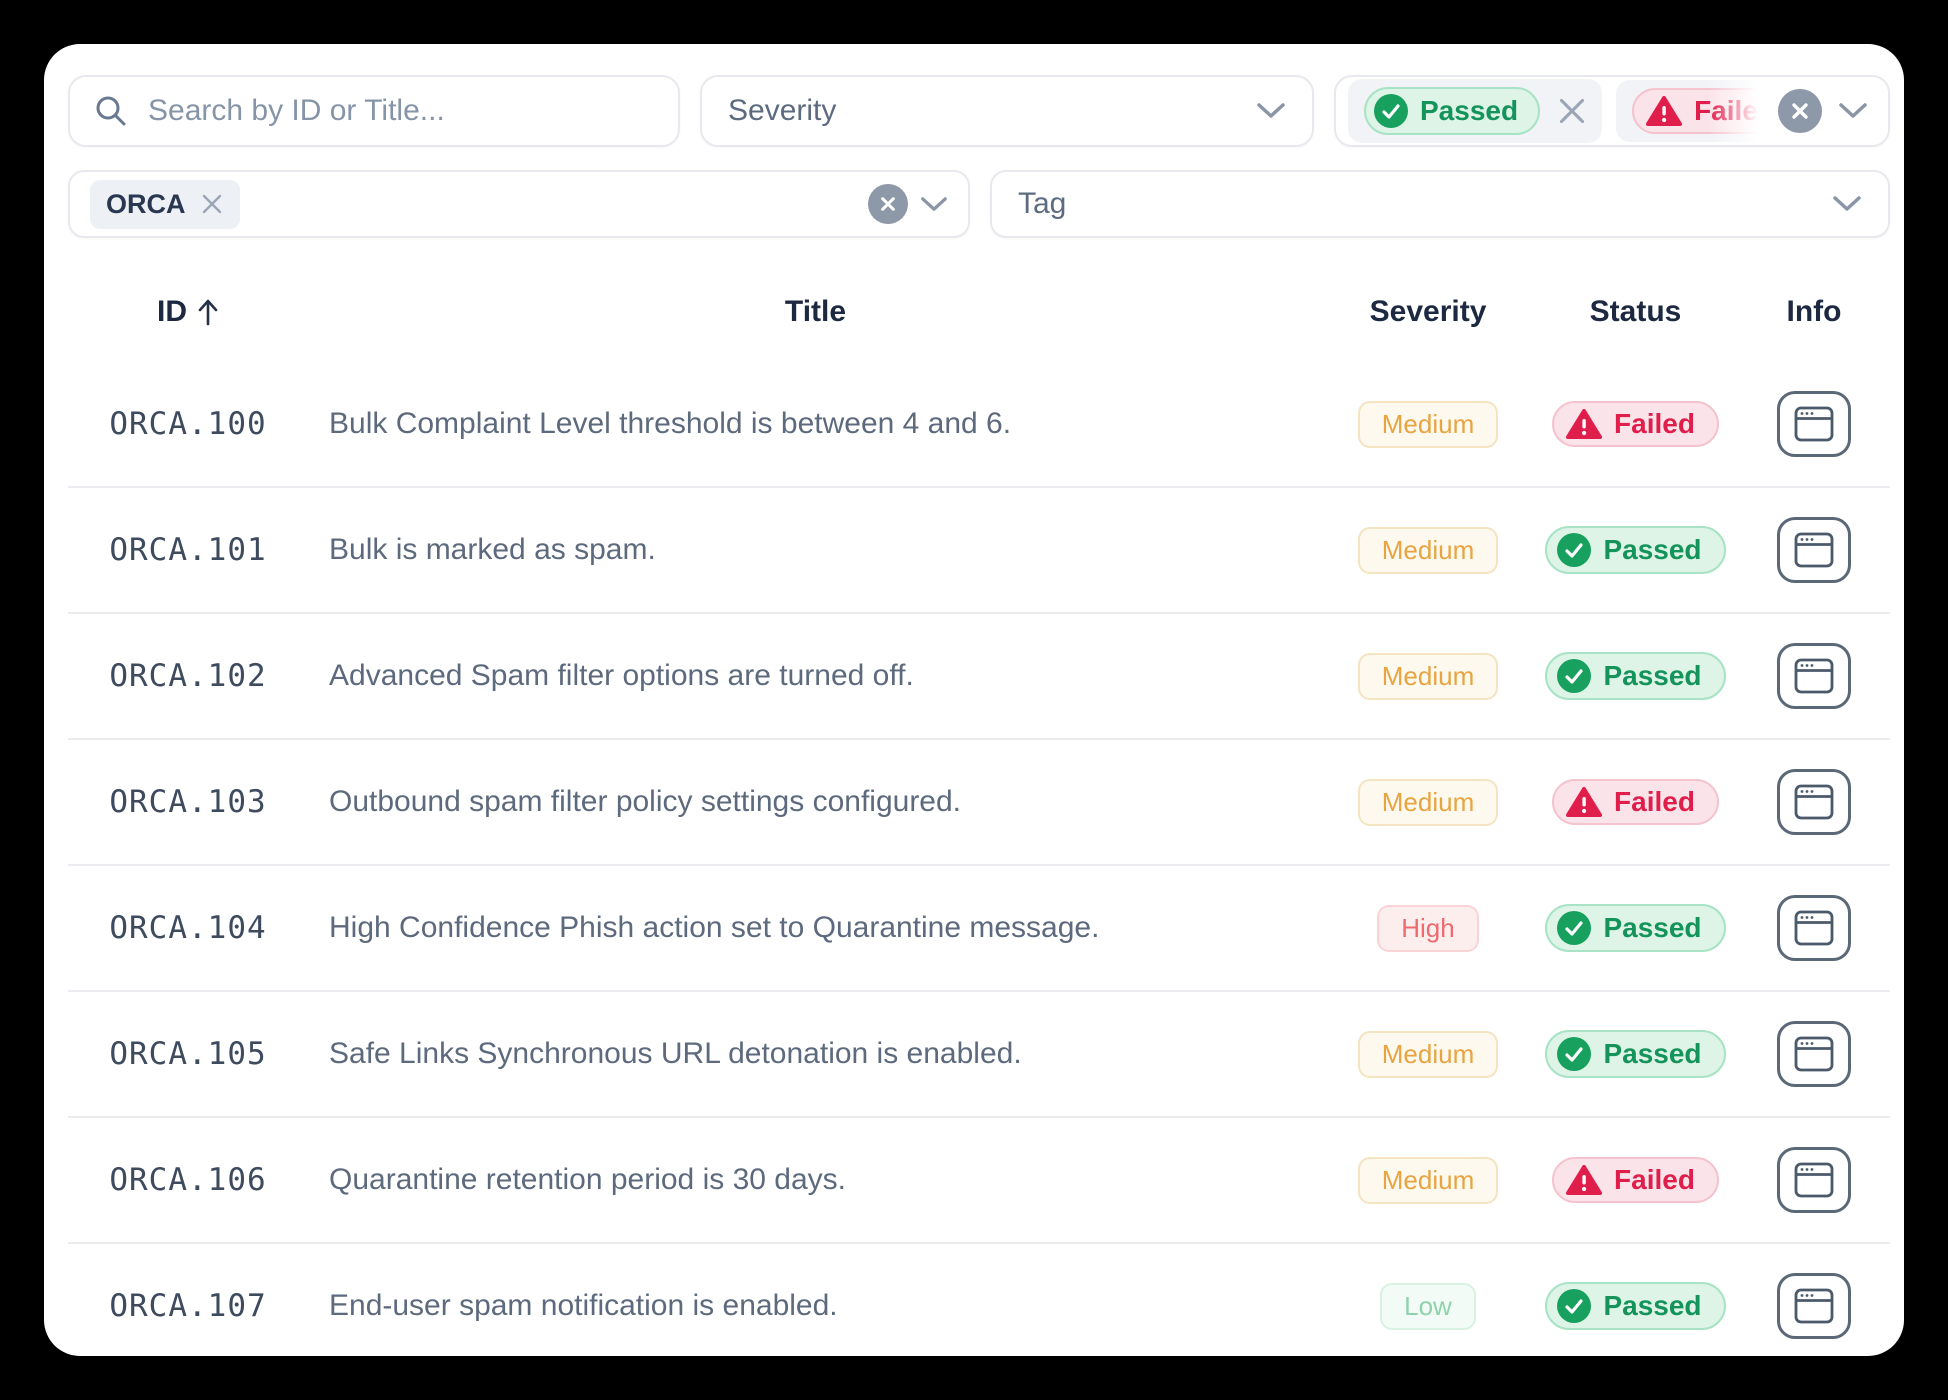  I want to click on filter-bar-top: Search by ID or Title... Severity Passed, so click(979, 111).